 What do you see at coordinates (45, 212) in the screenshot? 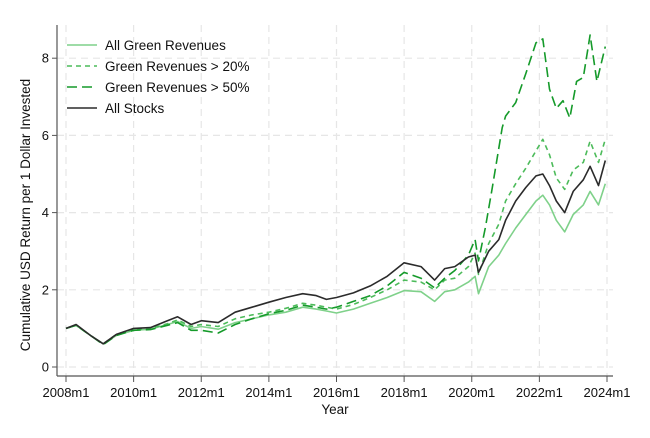
I see `y-tick-label: 4` at bounding box center [45, 212].